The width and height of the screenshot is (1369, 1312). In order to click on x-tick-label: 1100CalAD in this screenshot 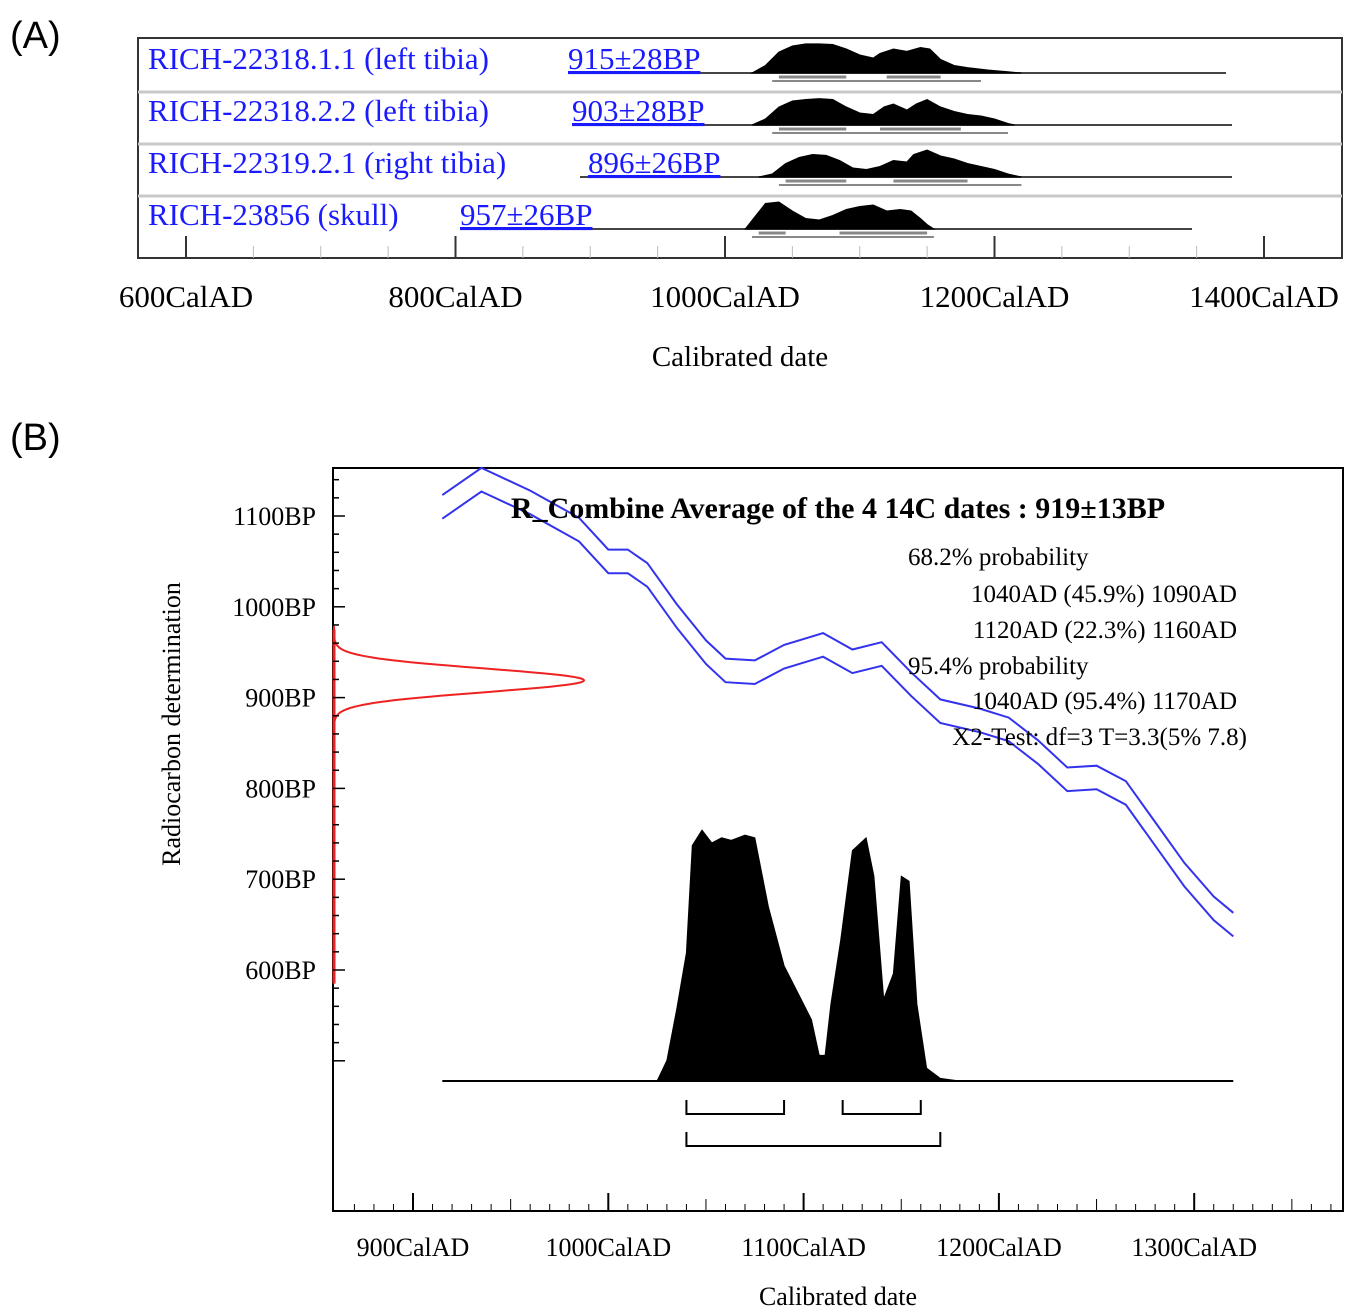, I will do `click(803, 1247)`.